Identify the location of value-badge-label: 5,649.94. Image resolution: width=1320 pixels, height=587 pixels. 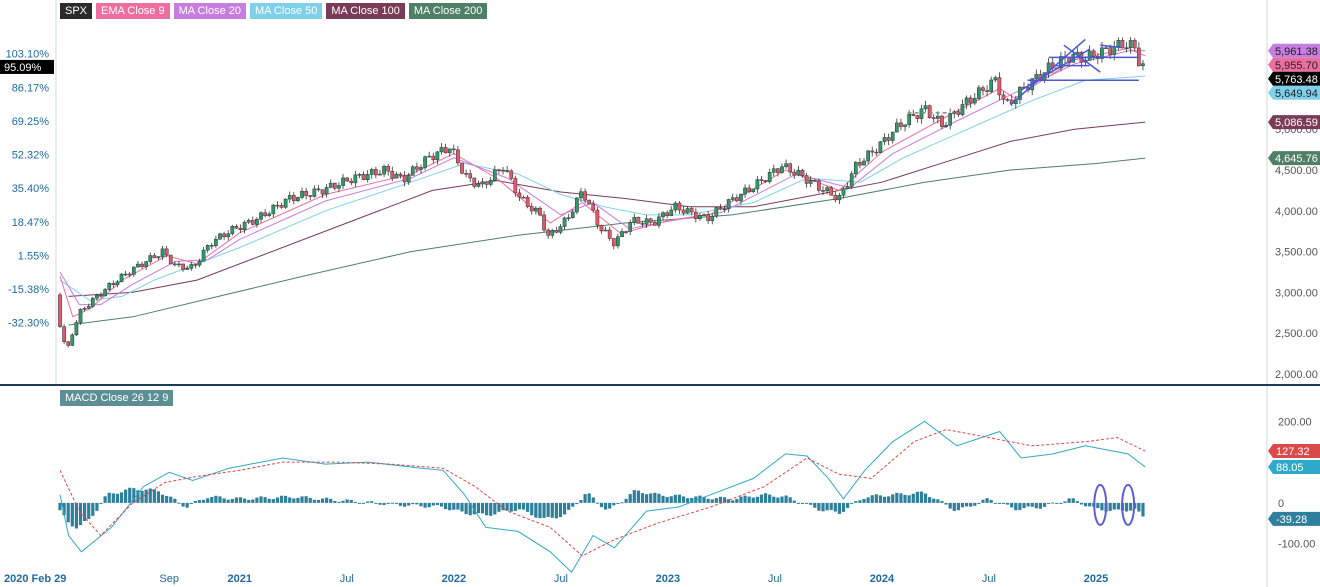
(1296, 94).